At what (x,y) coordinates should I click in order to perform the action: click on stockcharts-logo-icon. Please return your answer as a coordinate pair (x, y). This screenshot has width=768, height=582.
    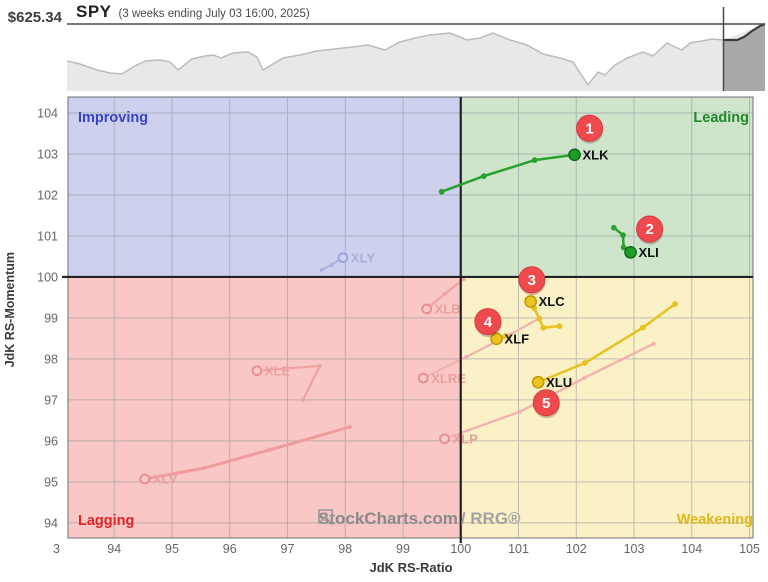
    Looking at the image, I should click on (326, 517).